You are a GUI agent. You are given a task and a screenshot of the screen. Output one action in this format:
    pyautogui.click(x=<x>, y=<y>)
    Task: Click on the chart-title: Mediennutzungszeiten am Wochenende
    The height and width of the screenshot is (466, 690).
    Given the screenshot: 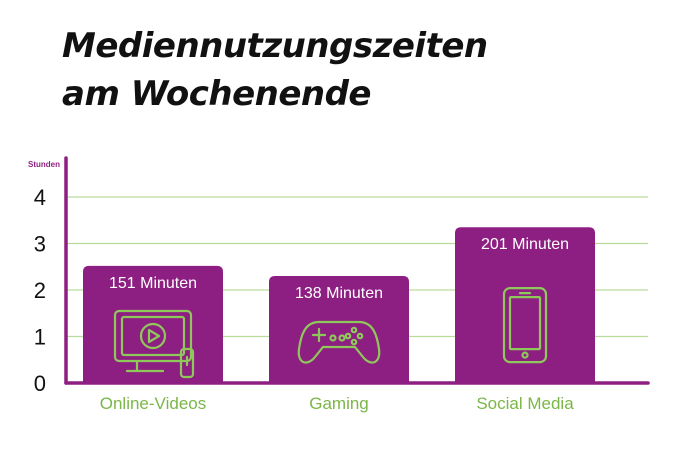 What is the action you would take?
    pyautogui.click(x=275, y=70)
    